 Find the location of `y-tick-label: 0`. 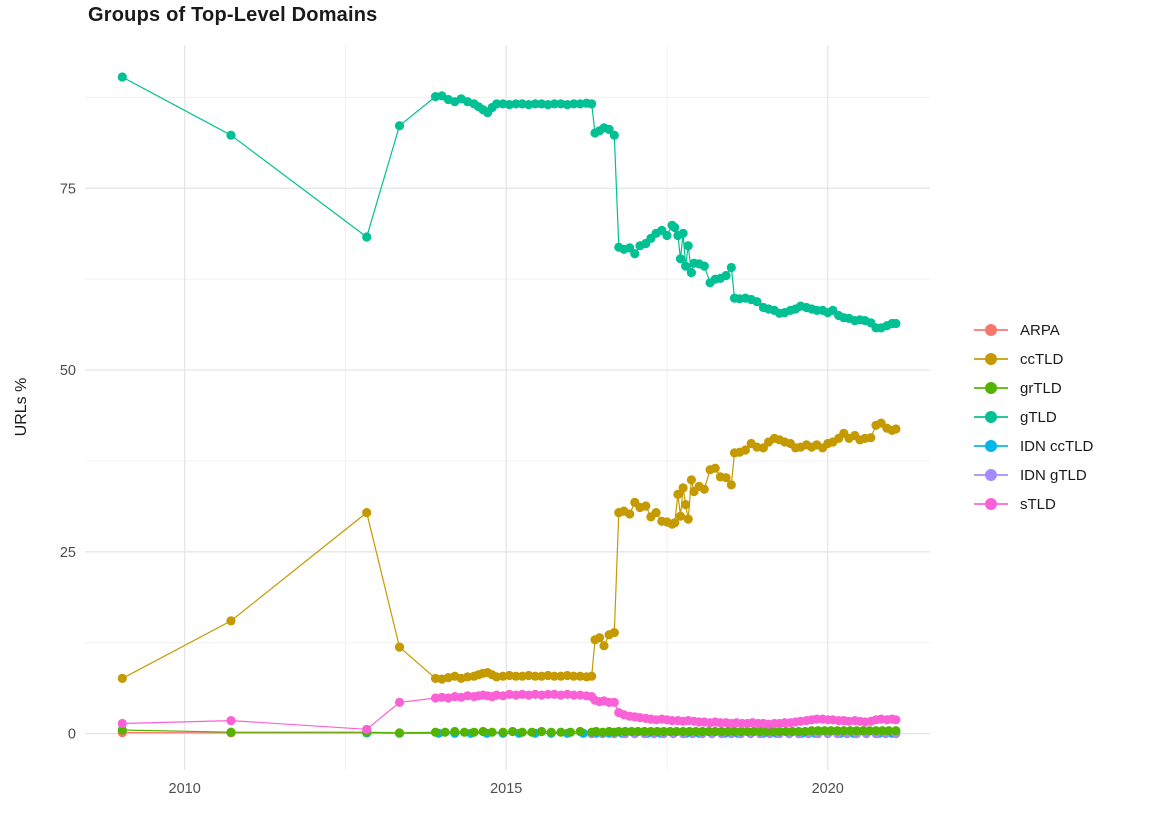

y-tick-label: 0 is located at coordinates (72, 735).